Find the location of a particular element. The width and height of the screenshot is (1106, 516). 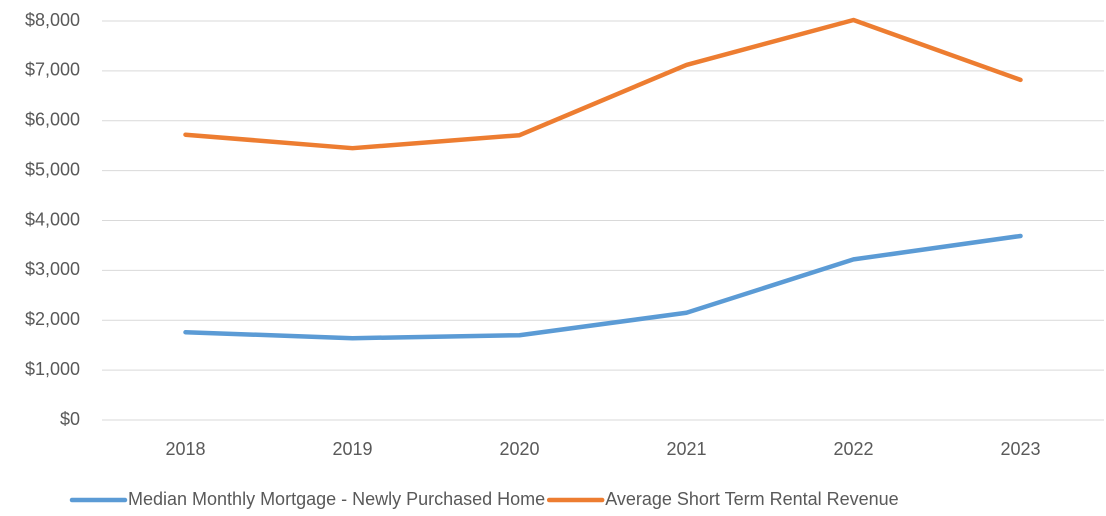

y-tick-label: $2,000 is located at coordinates (52, 319).